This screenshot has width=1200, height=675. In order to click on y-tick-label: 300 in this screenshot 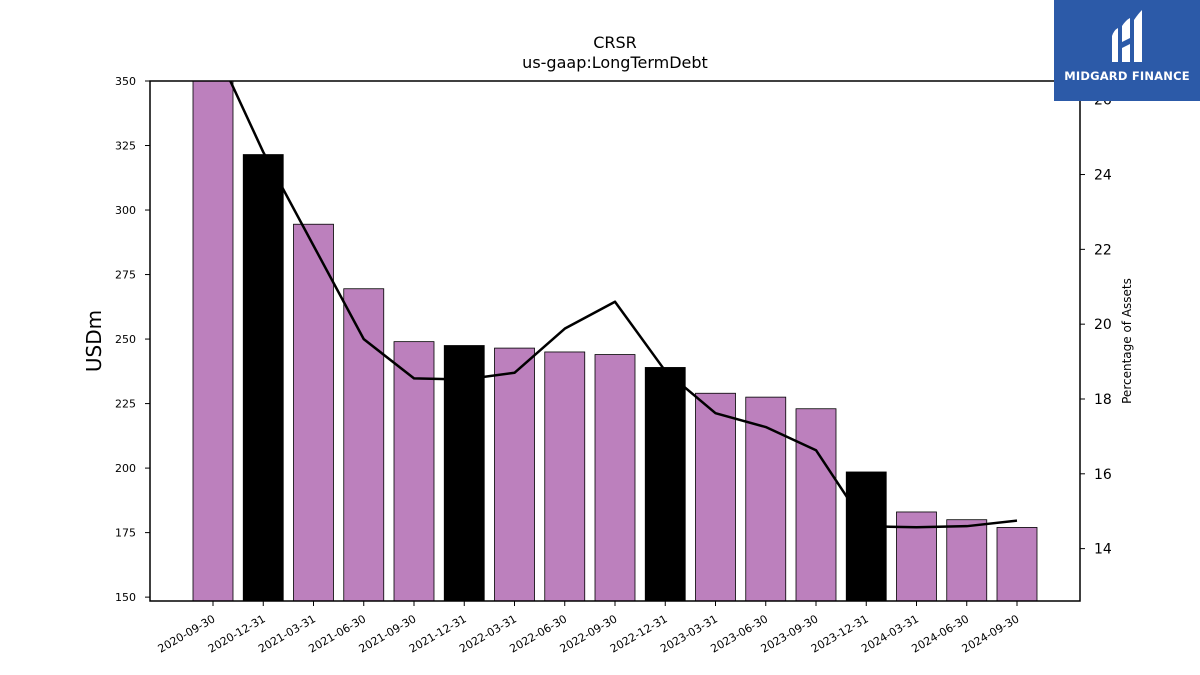, I will do `click(125, 210)`.